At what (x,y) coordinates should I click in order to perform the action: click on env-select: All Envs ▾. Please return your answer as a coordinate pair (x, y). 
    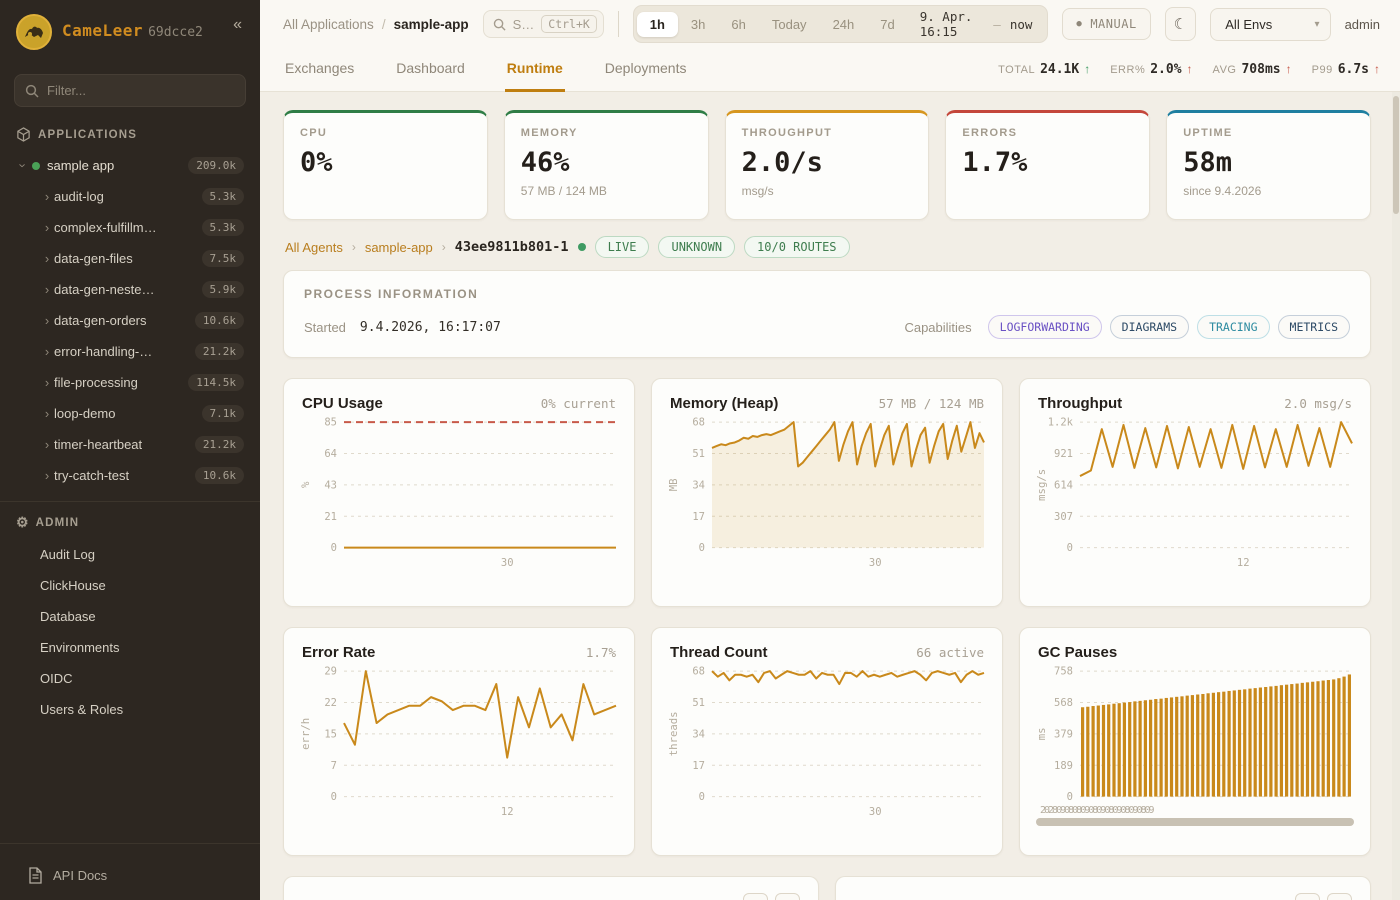
    Looking at the image, I should click on (1270, 24).